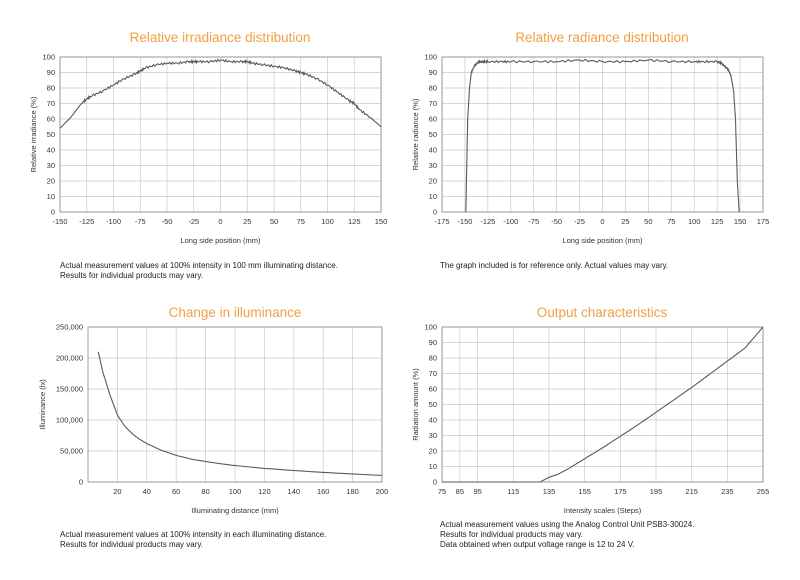 Image resolution: width=800 pixels, height=580 pixels. Describe the element at coordinates (323, 491) in the screenshot. I see `x-tick-label: 160` at that location.